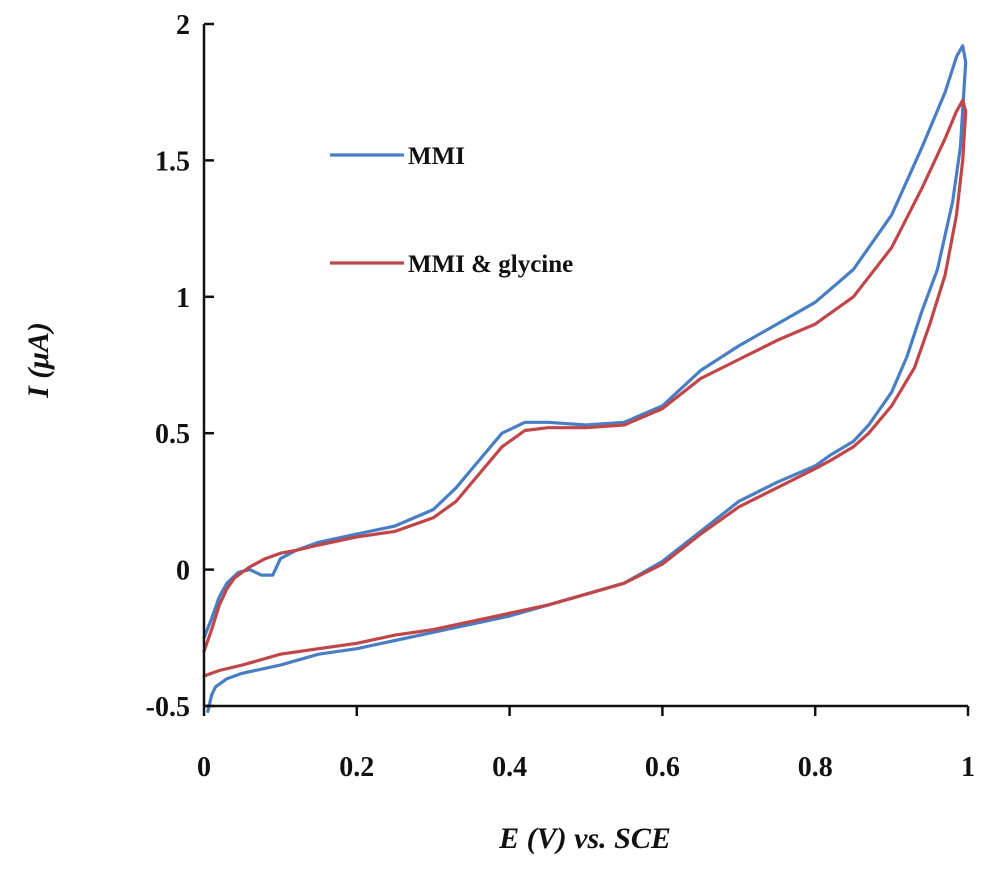 This screenshot has height=878, width=1000. I want to click on y-tick-label: 1, so click(183, 298).